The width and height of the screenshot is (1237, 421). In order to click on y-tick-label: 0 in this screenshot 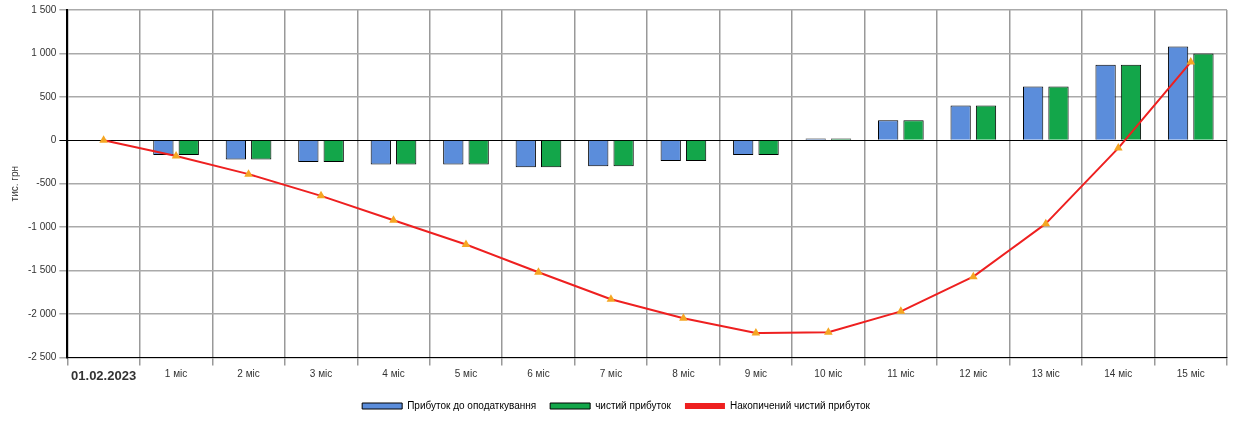, I will do `click(53, 140)`.